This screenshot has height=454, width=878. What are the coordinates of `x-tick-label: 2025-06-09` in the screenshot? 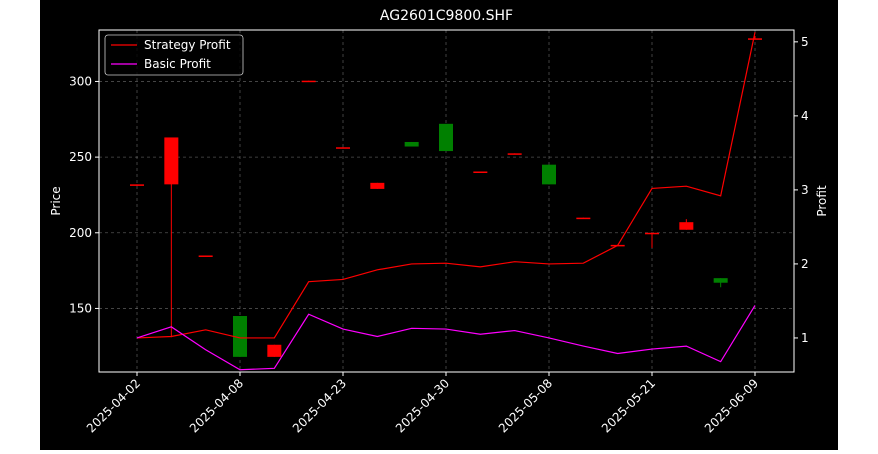 It's located at (731, 405).